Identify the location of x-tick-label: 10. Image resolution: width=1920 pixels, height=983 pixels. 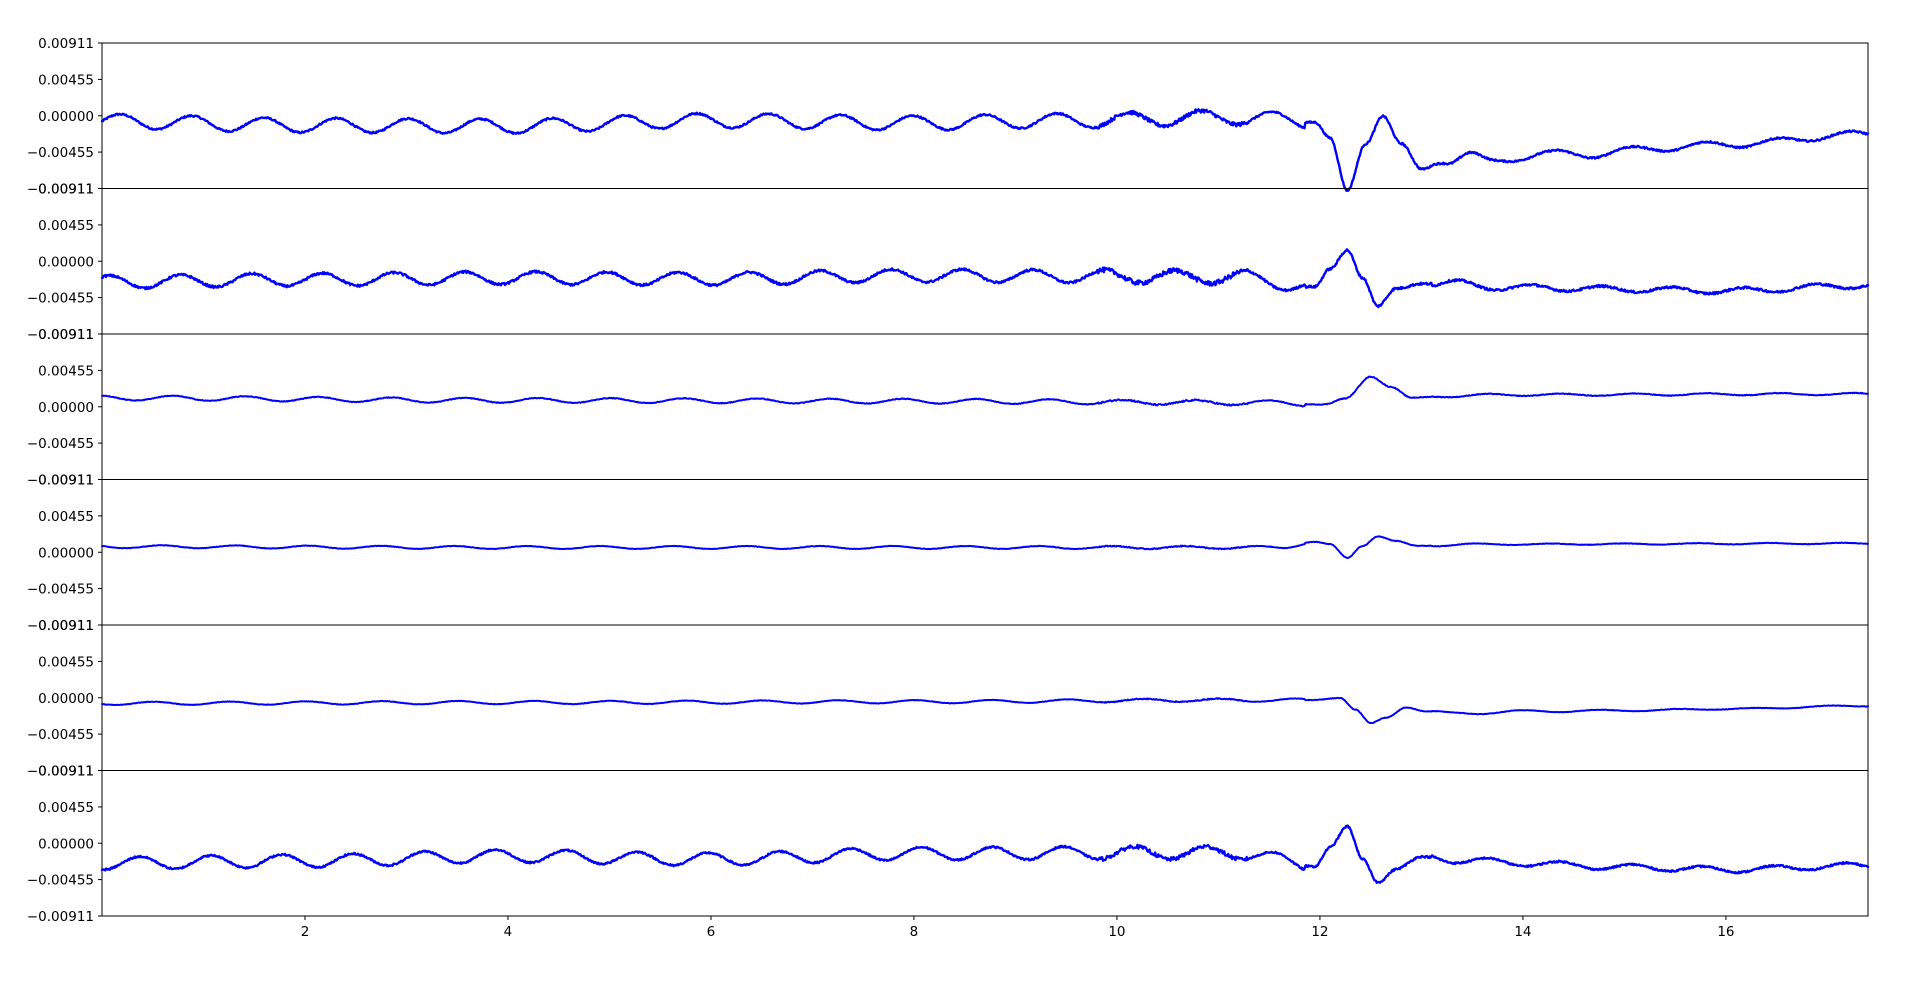
(1116, 932).